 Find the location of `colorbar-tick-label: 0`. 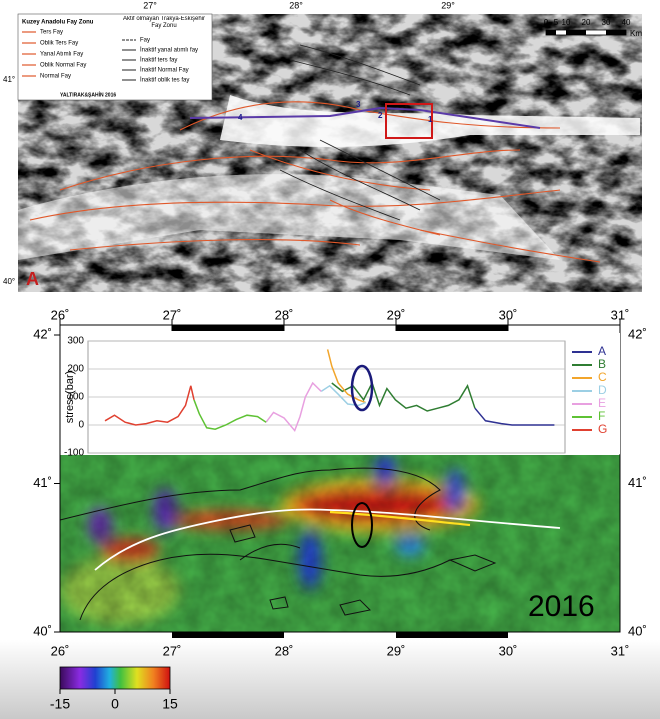

colorbar-tick-label: 0 is located at coordinates (115, 704).